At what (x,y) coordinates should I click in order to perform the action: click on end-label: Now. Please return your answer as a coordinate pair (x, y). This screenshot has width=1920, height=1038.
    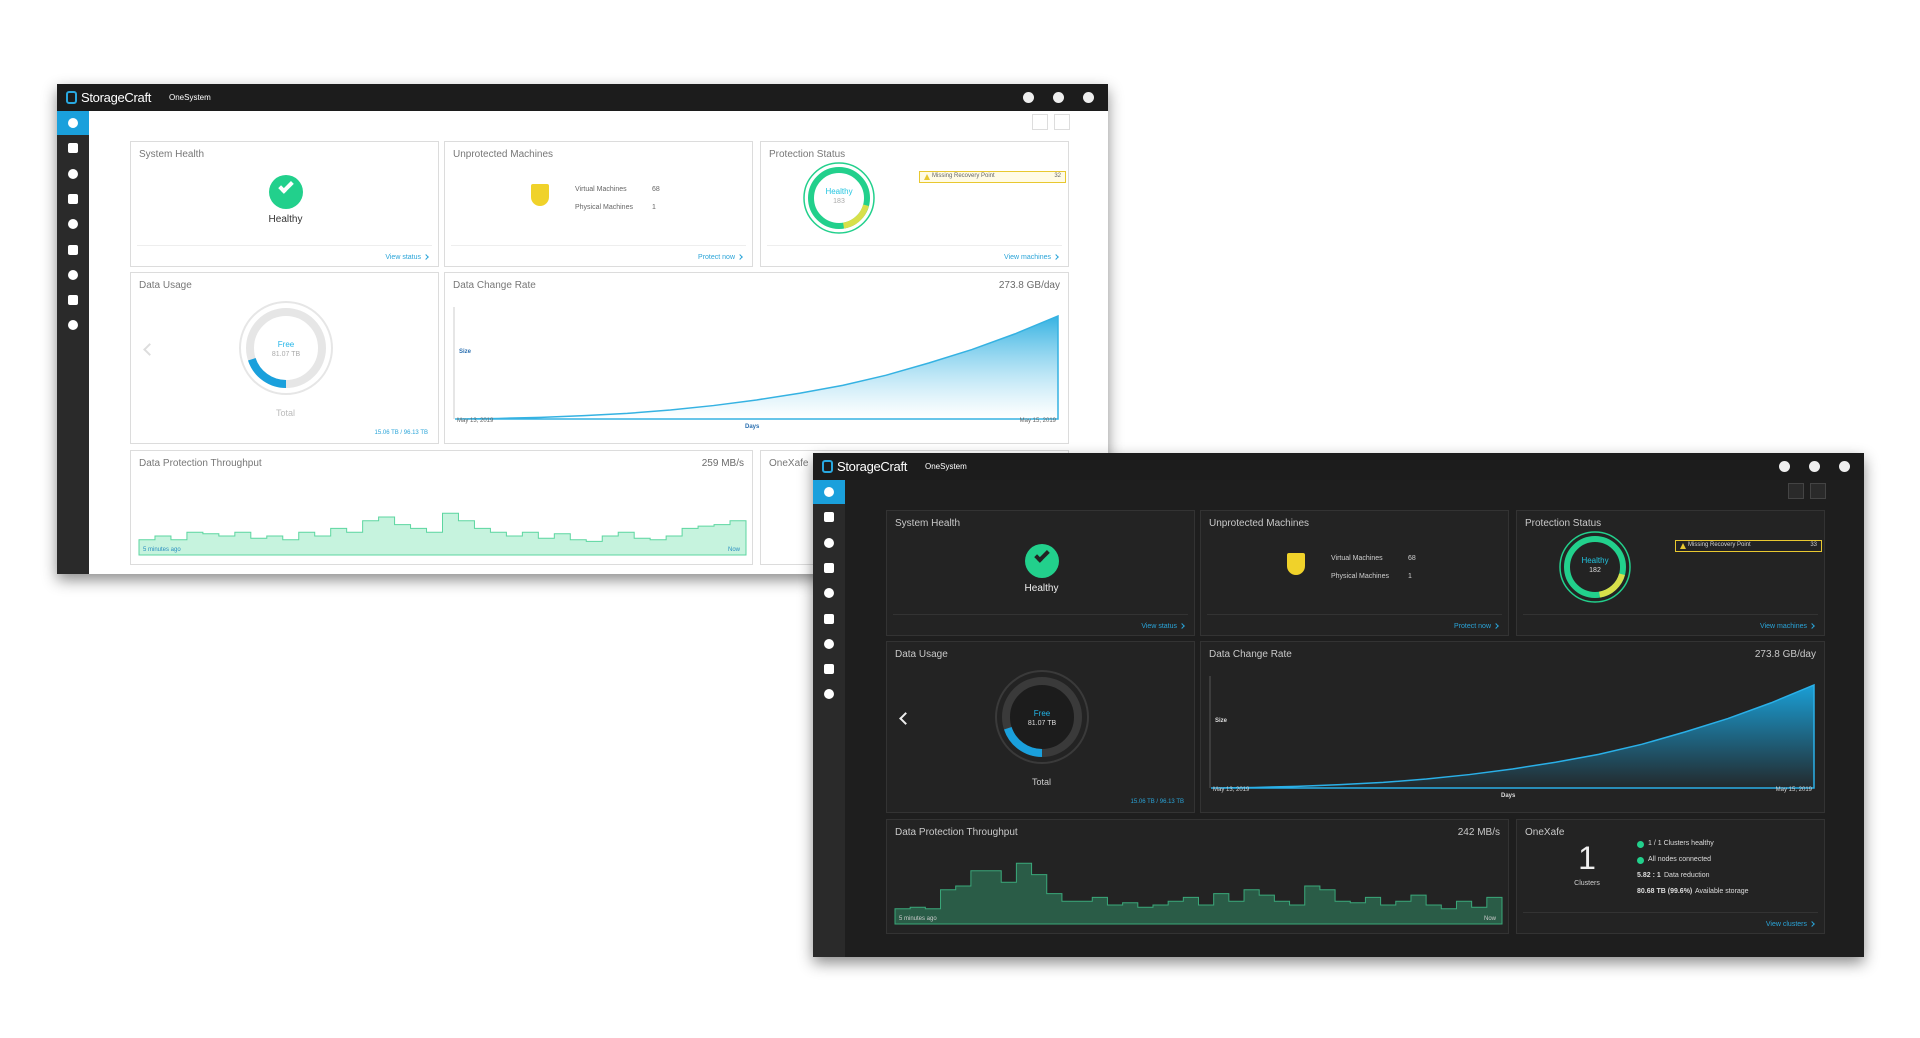
    Looking at the image, I should click on (733, 550).